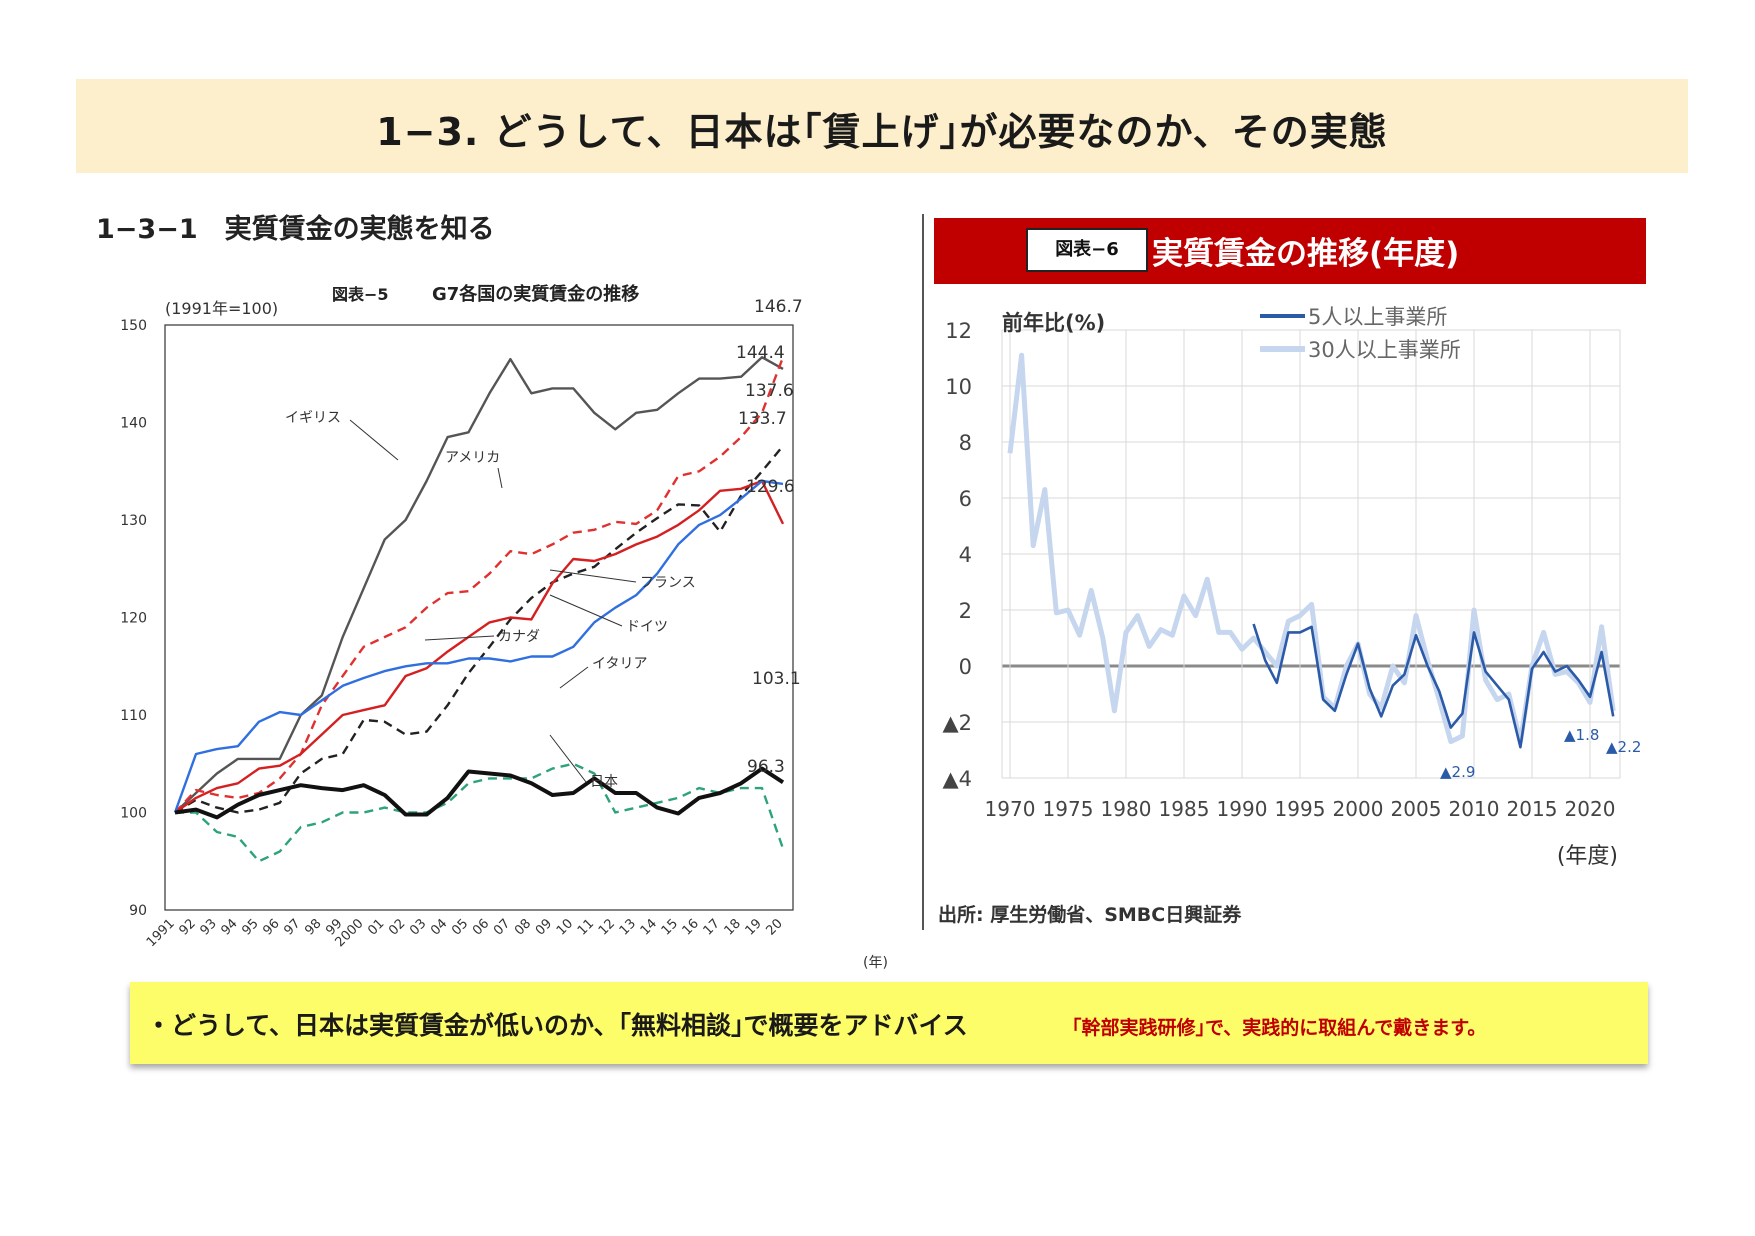 The width and height of the screenshot is (1755, 1236). Describe the element at coordinates (133, 521) in the screenshot. I see `chart1-y-tick-label: 130` at that location.